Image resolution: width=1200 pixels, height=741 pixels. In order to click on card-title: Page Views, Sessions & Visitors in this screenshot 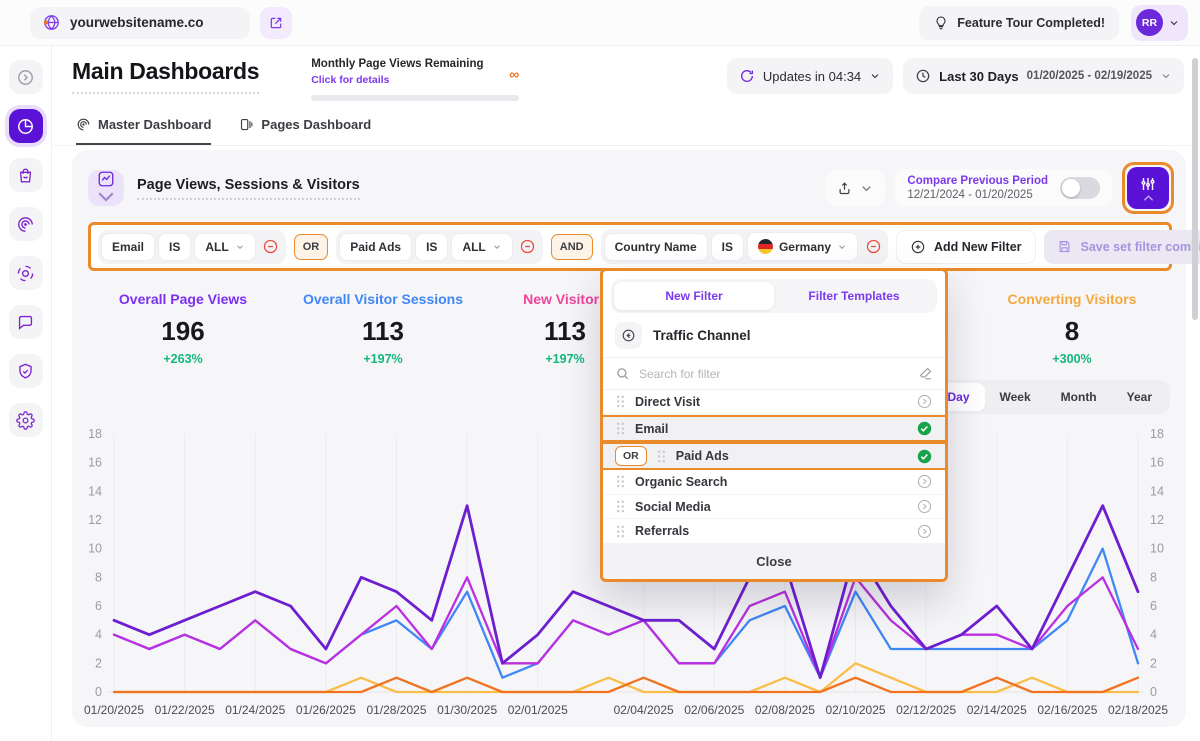, I will do `click(248, 188)`.